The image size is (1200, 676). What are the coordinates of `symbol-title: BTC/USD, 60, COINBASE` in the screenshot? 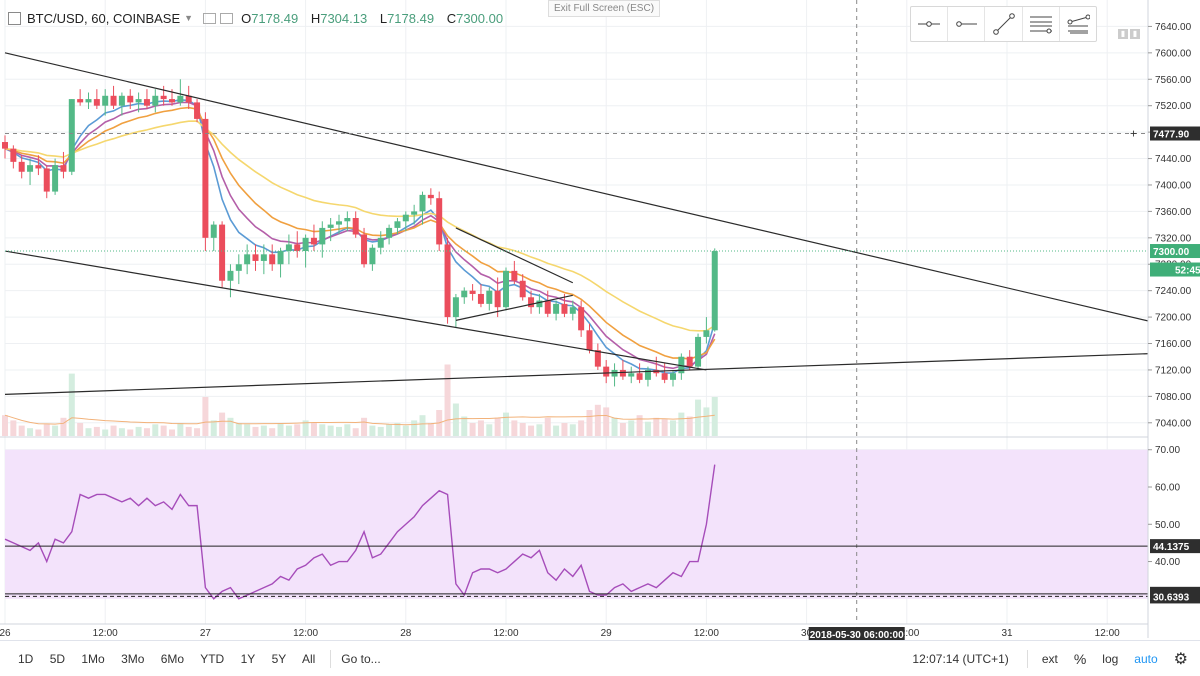 It's located at (104, 18).